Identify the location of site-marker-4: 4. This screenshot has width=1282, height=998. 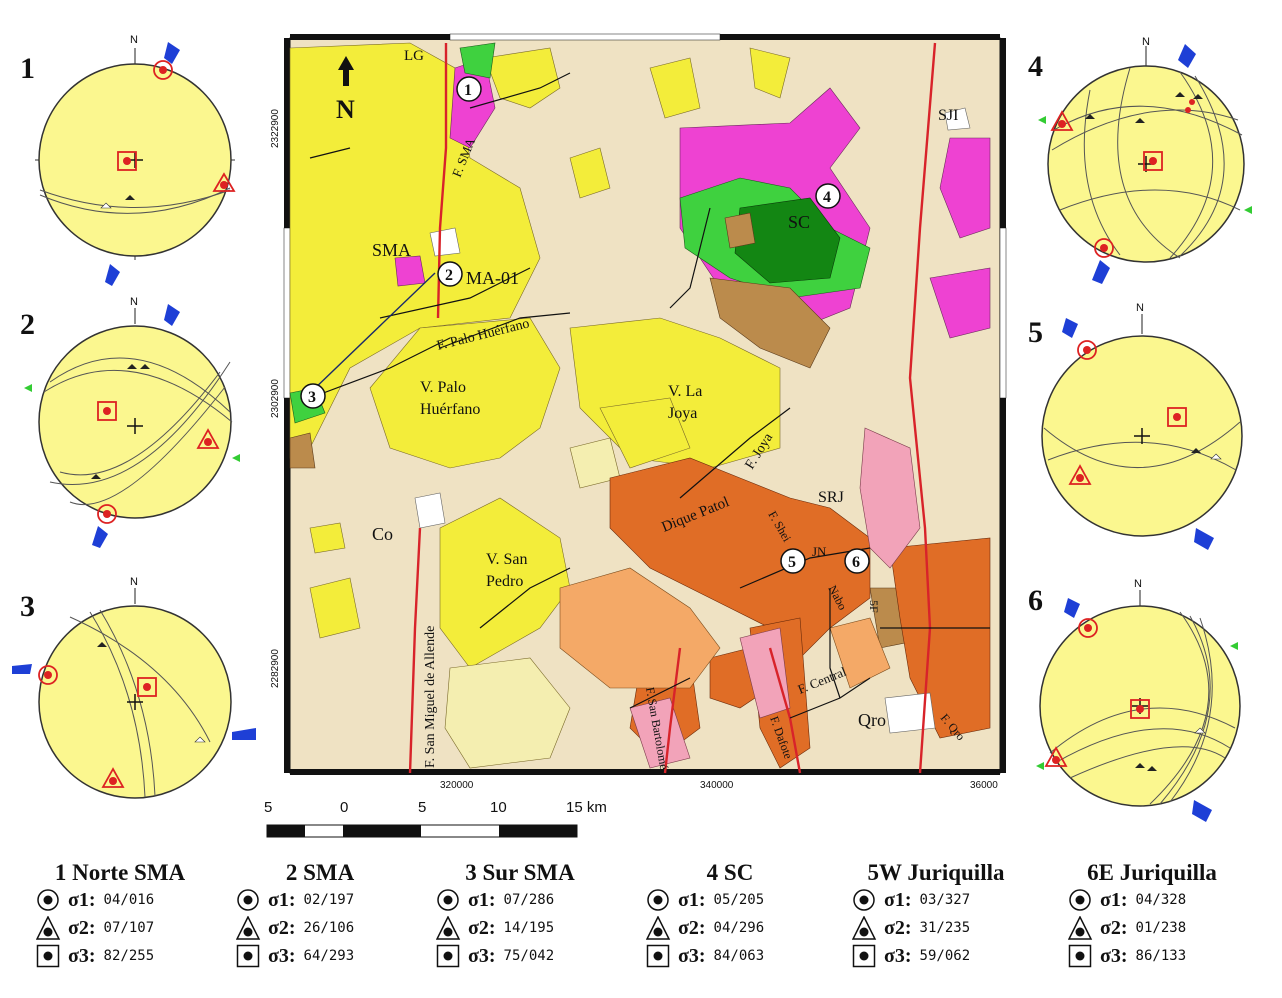
(828, 196).